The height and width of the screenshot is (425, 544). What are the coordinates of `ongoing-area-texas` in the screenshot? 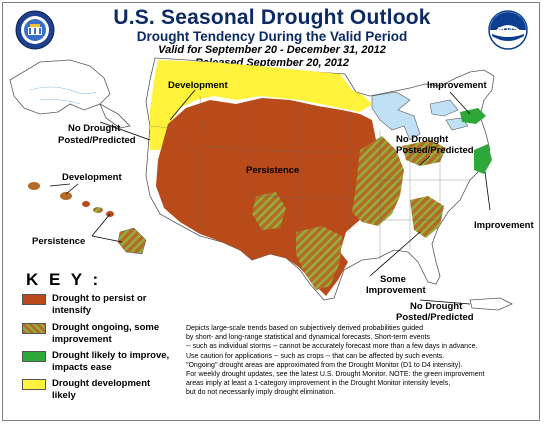 It's located at (319, 258).